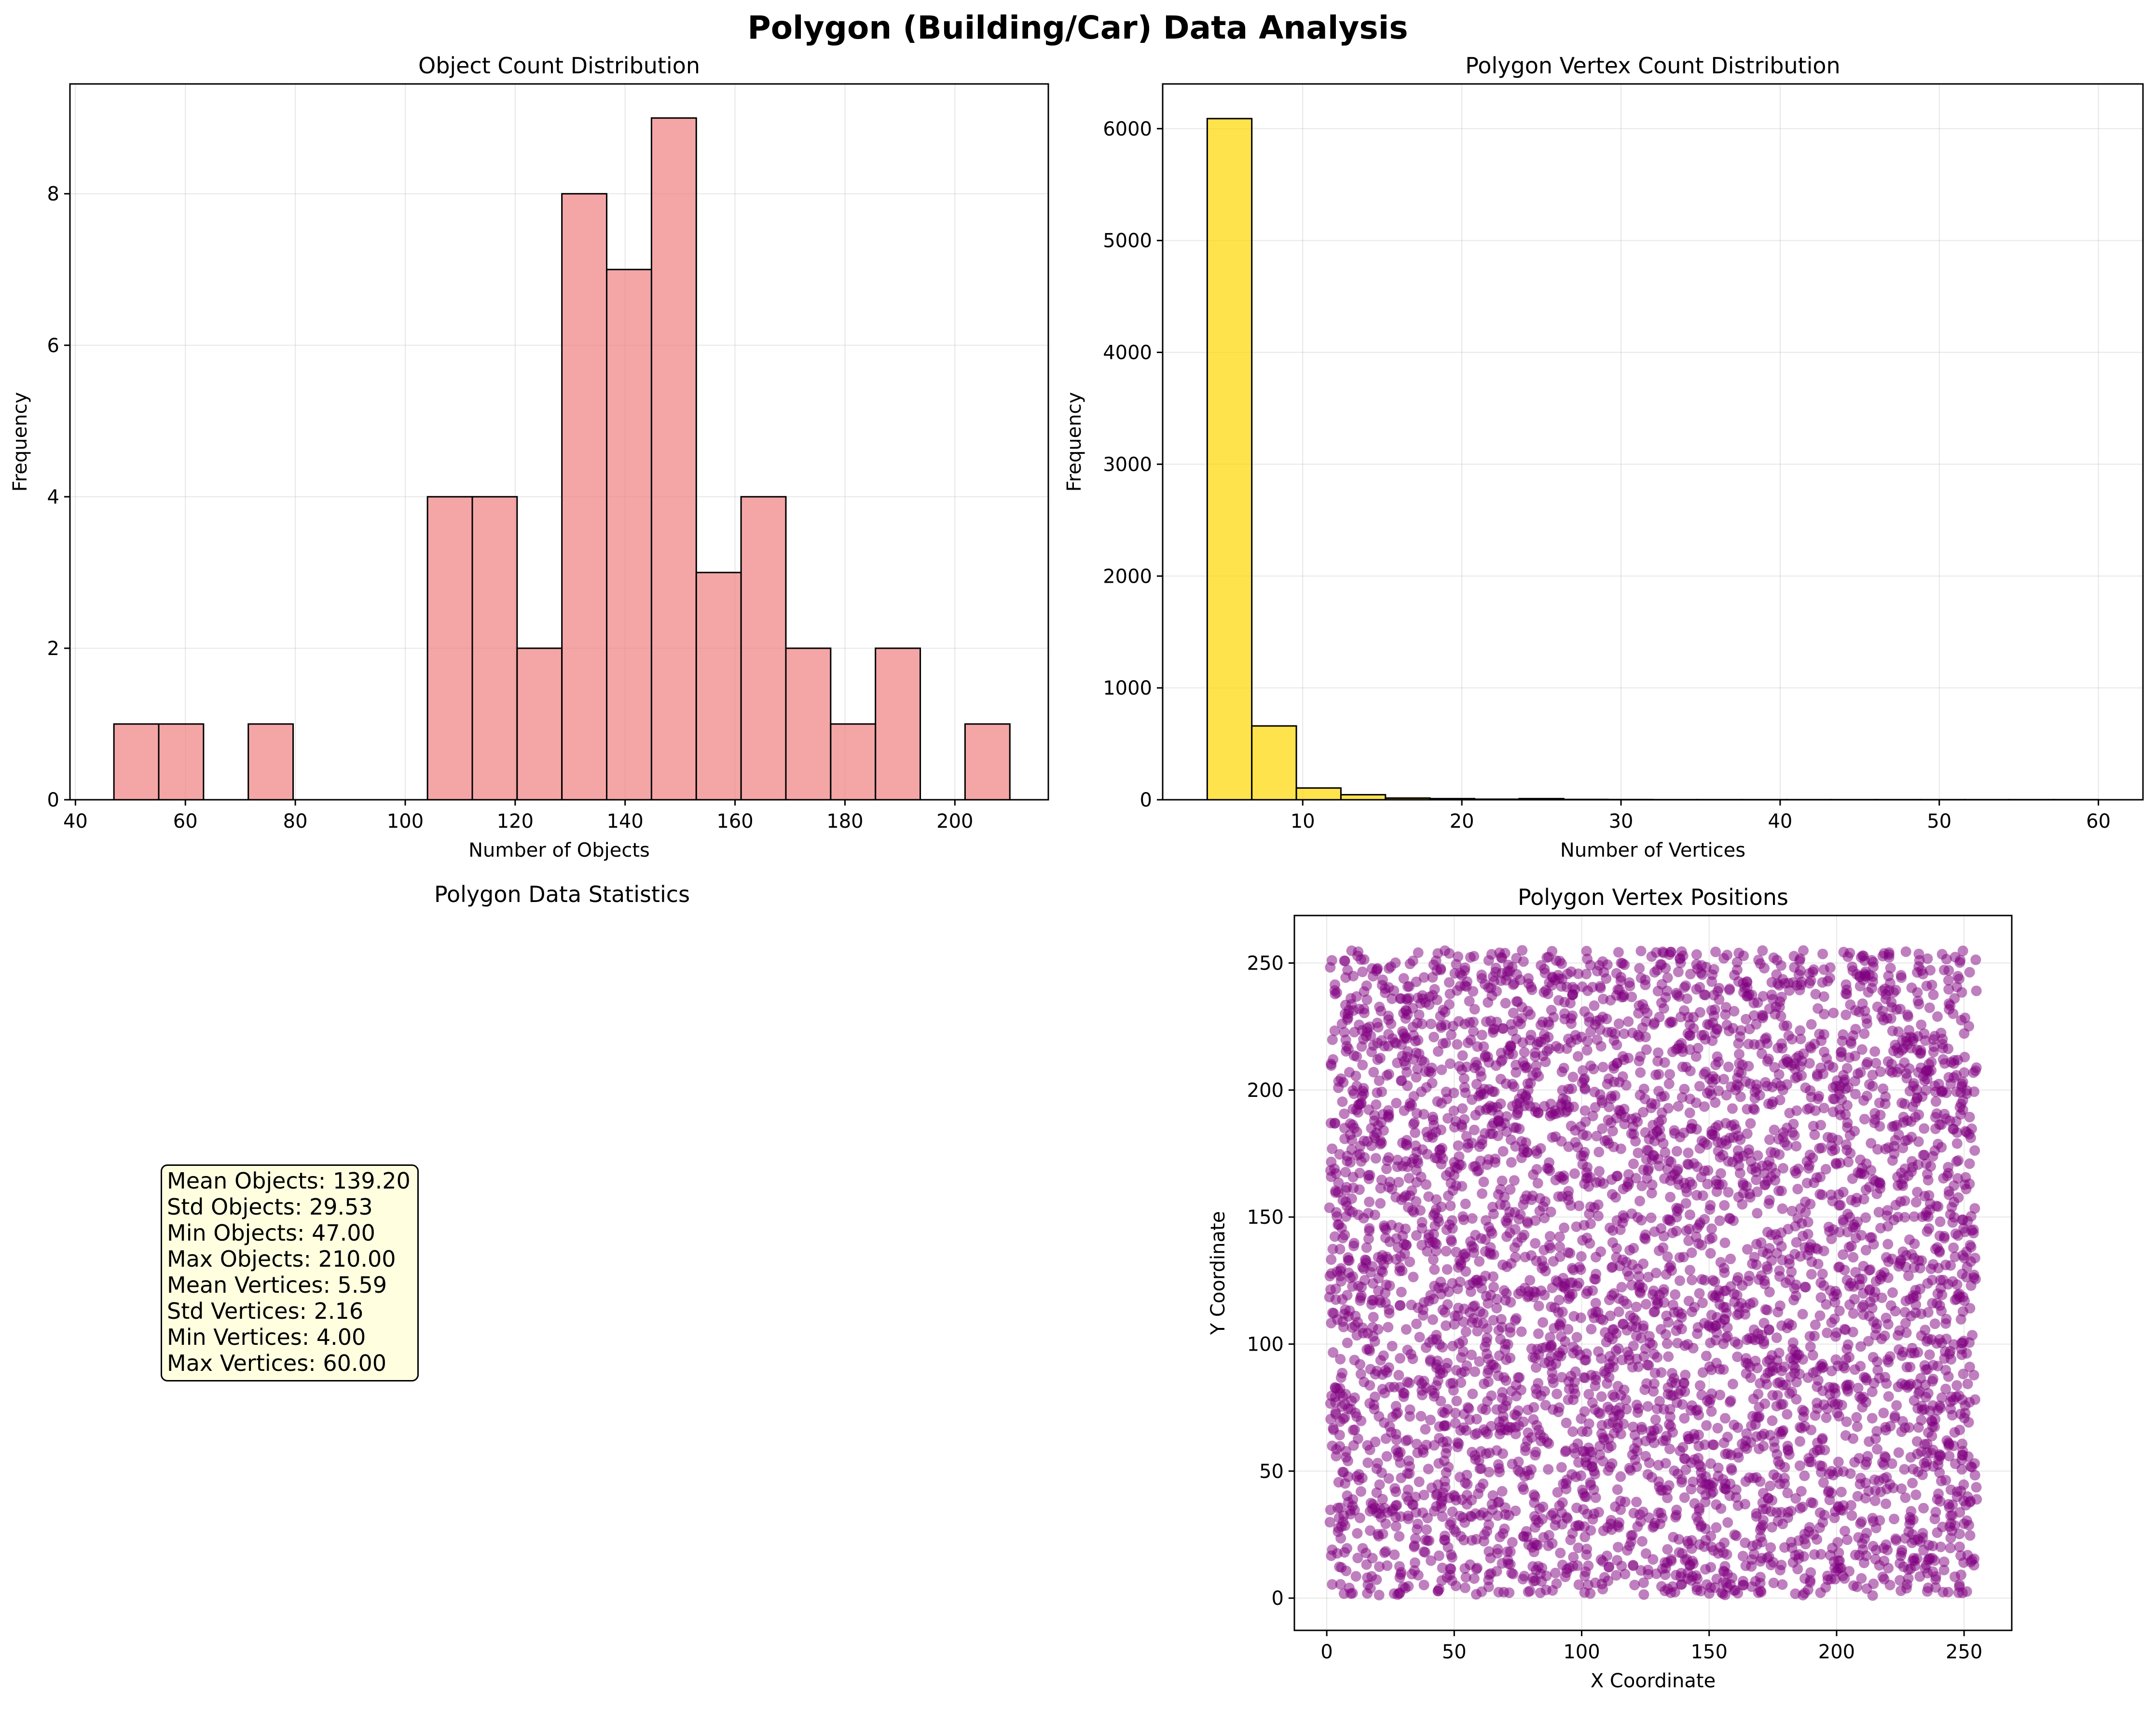 The width and height of the screenshot is (2156, 1709). Describe the element at coordinates (1836, 1652) in the screenshot. I see `x-tick-label: 200` at that location.